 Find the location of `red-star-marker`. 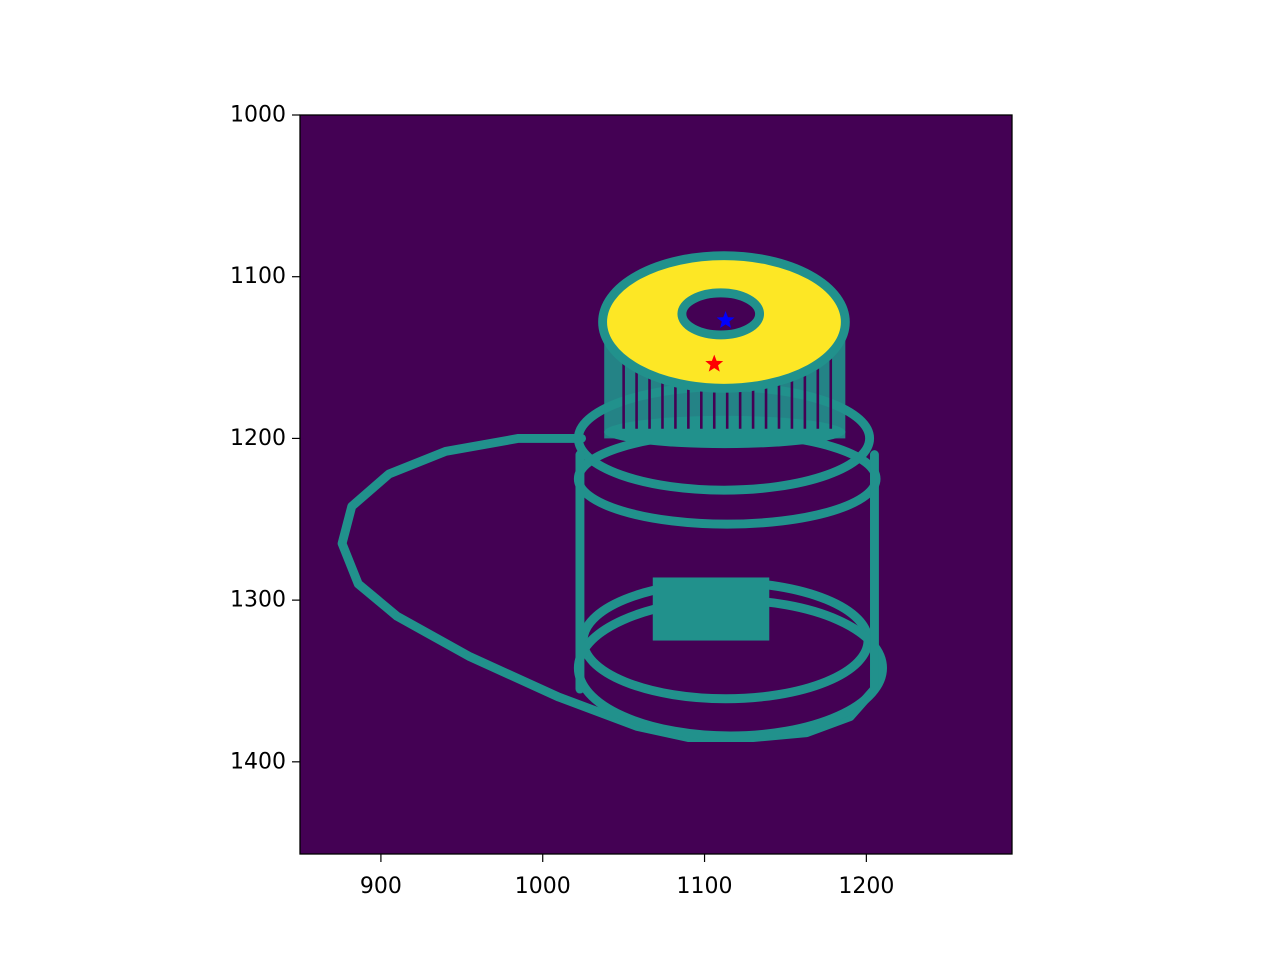

red-star-marker is located at coordinates (714, 363).